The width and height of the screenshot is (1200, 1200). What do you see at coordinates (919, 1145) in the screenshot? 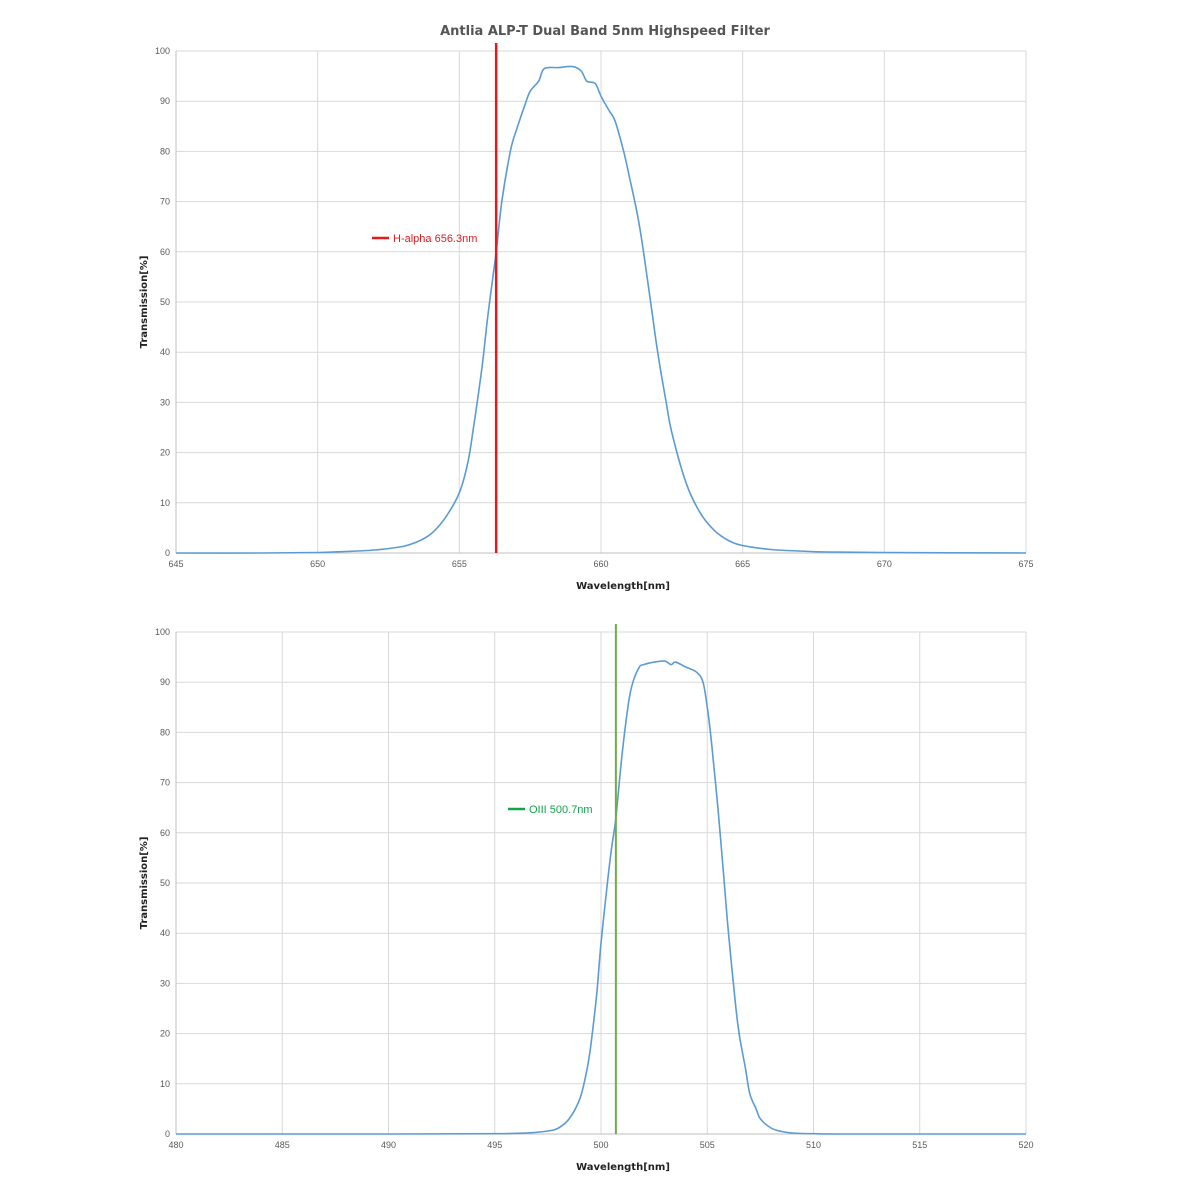
I see `x-tick-label: 515` at bounding box center [919, 1145].